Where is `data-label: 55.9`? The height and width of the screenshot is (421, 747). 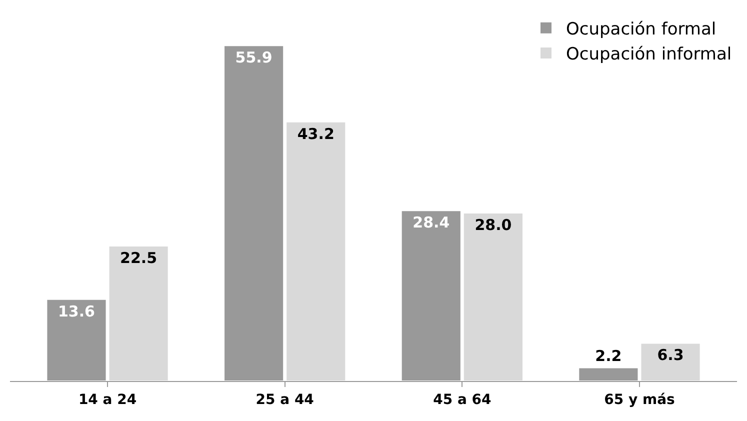 data-label: 55.9 is located at coordinates (253, 57).